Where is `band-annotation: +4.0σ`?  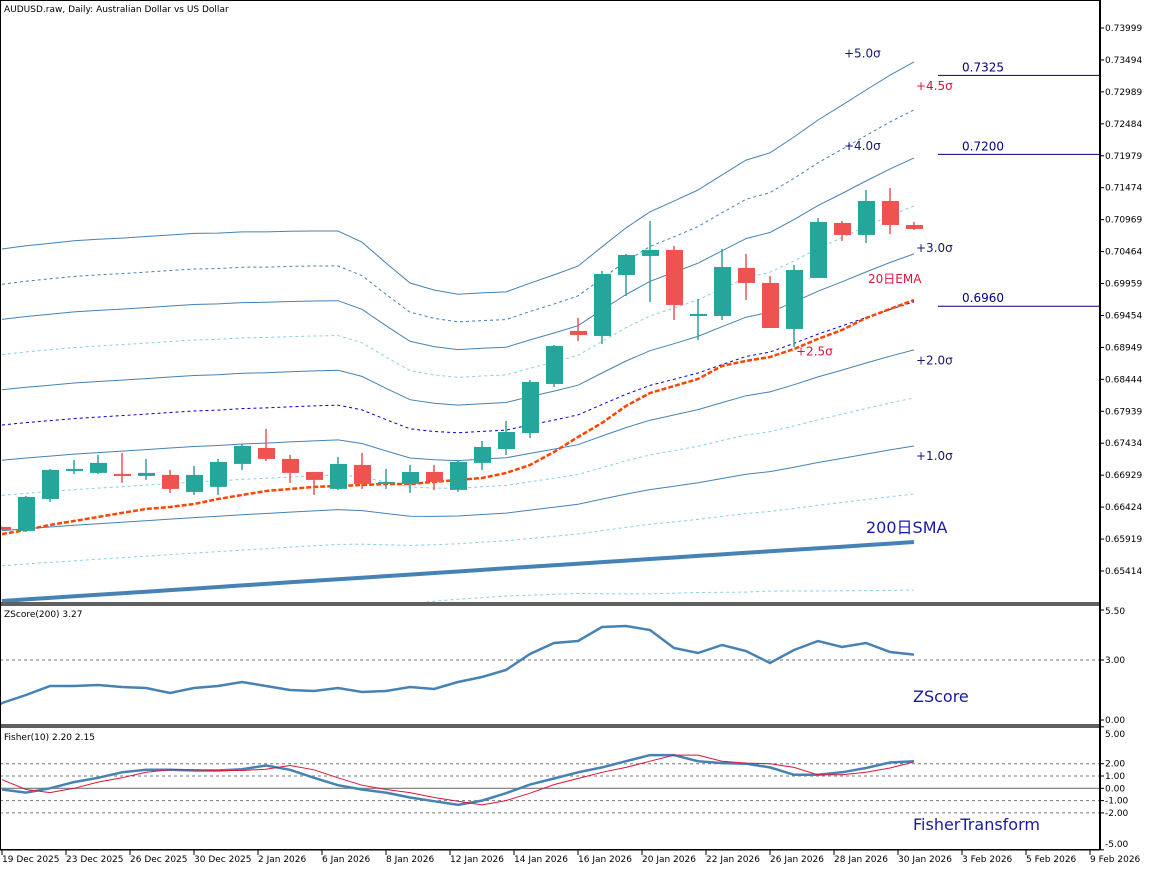
band-annotation: +4.0σ is located at coordinates (862, 146).